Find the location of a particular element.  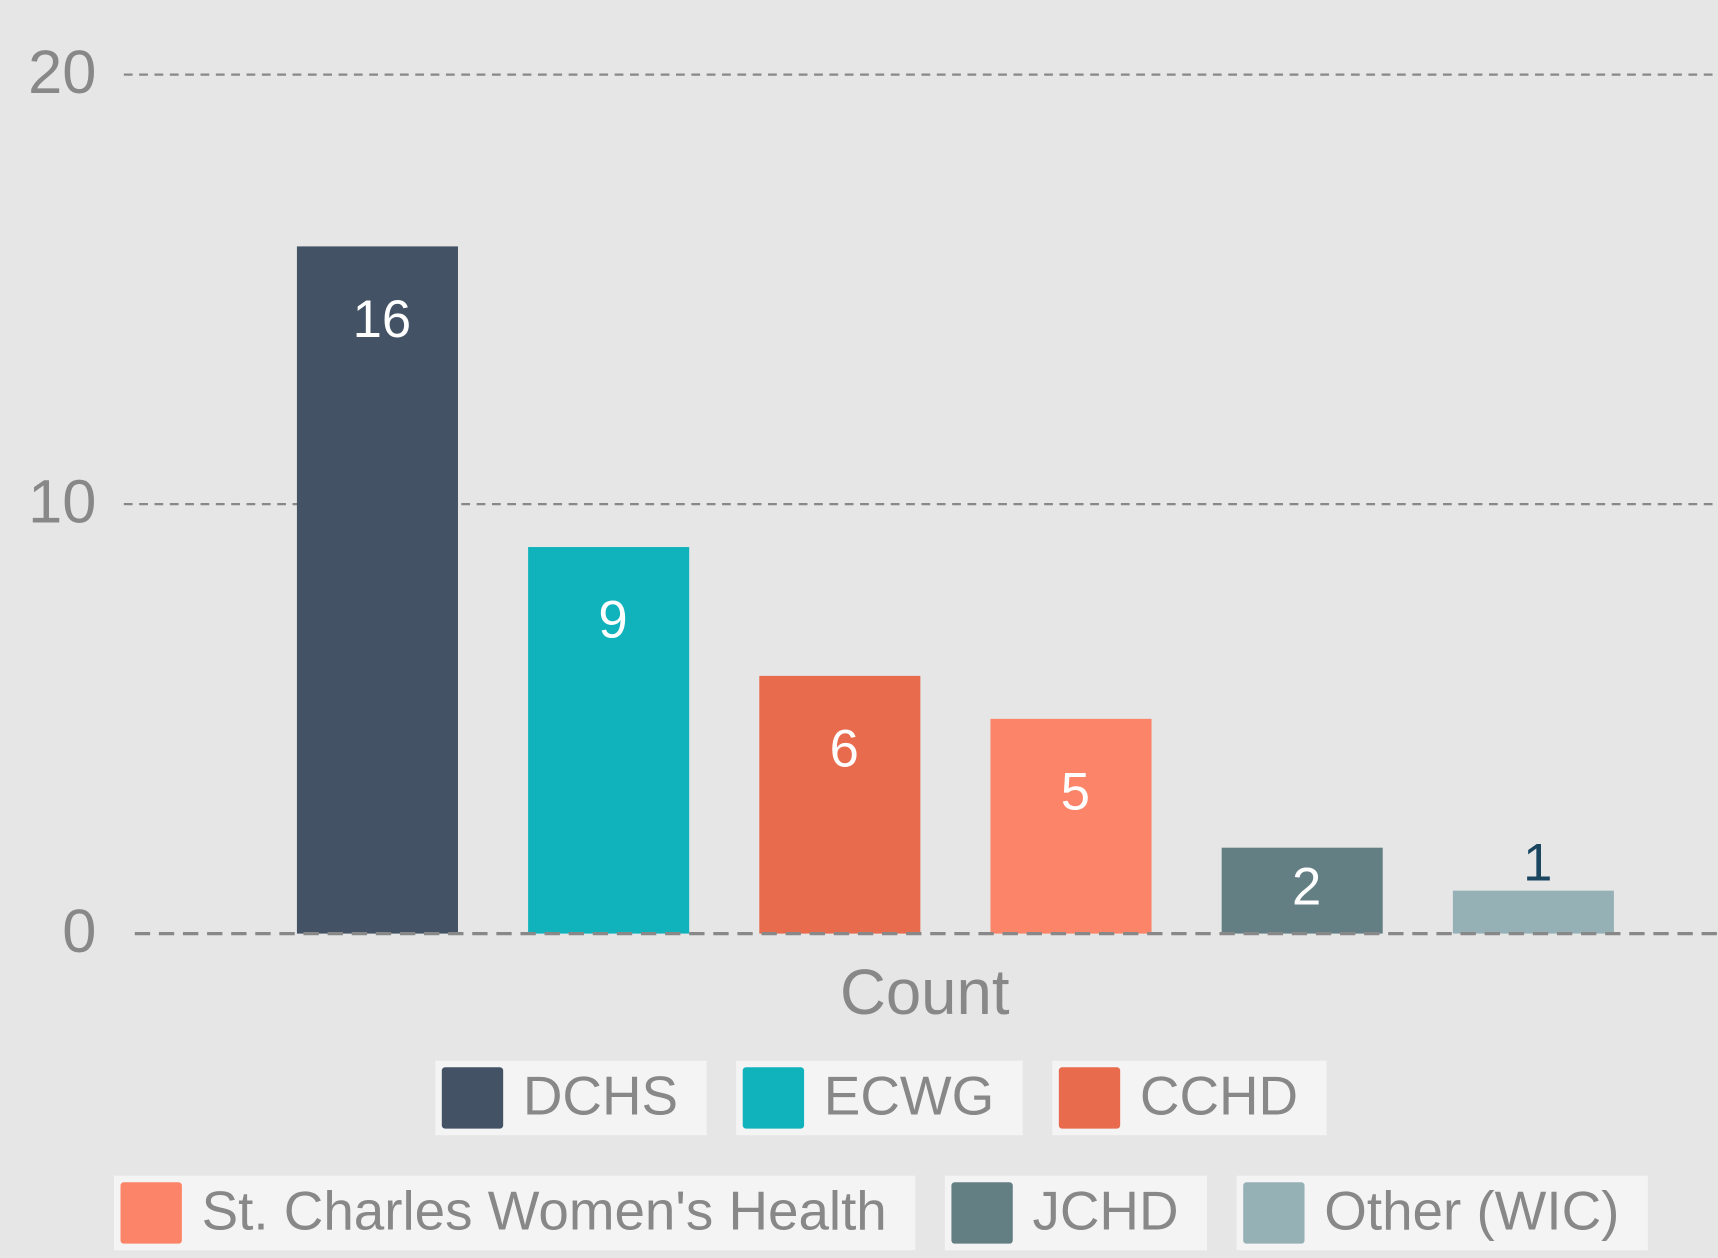

y-tick-label: 10 is located at coordinates (62, 501).